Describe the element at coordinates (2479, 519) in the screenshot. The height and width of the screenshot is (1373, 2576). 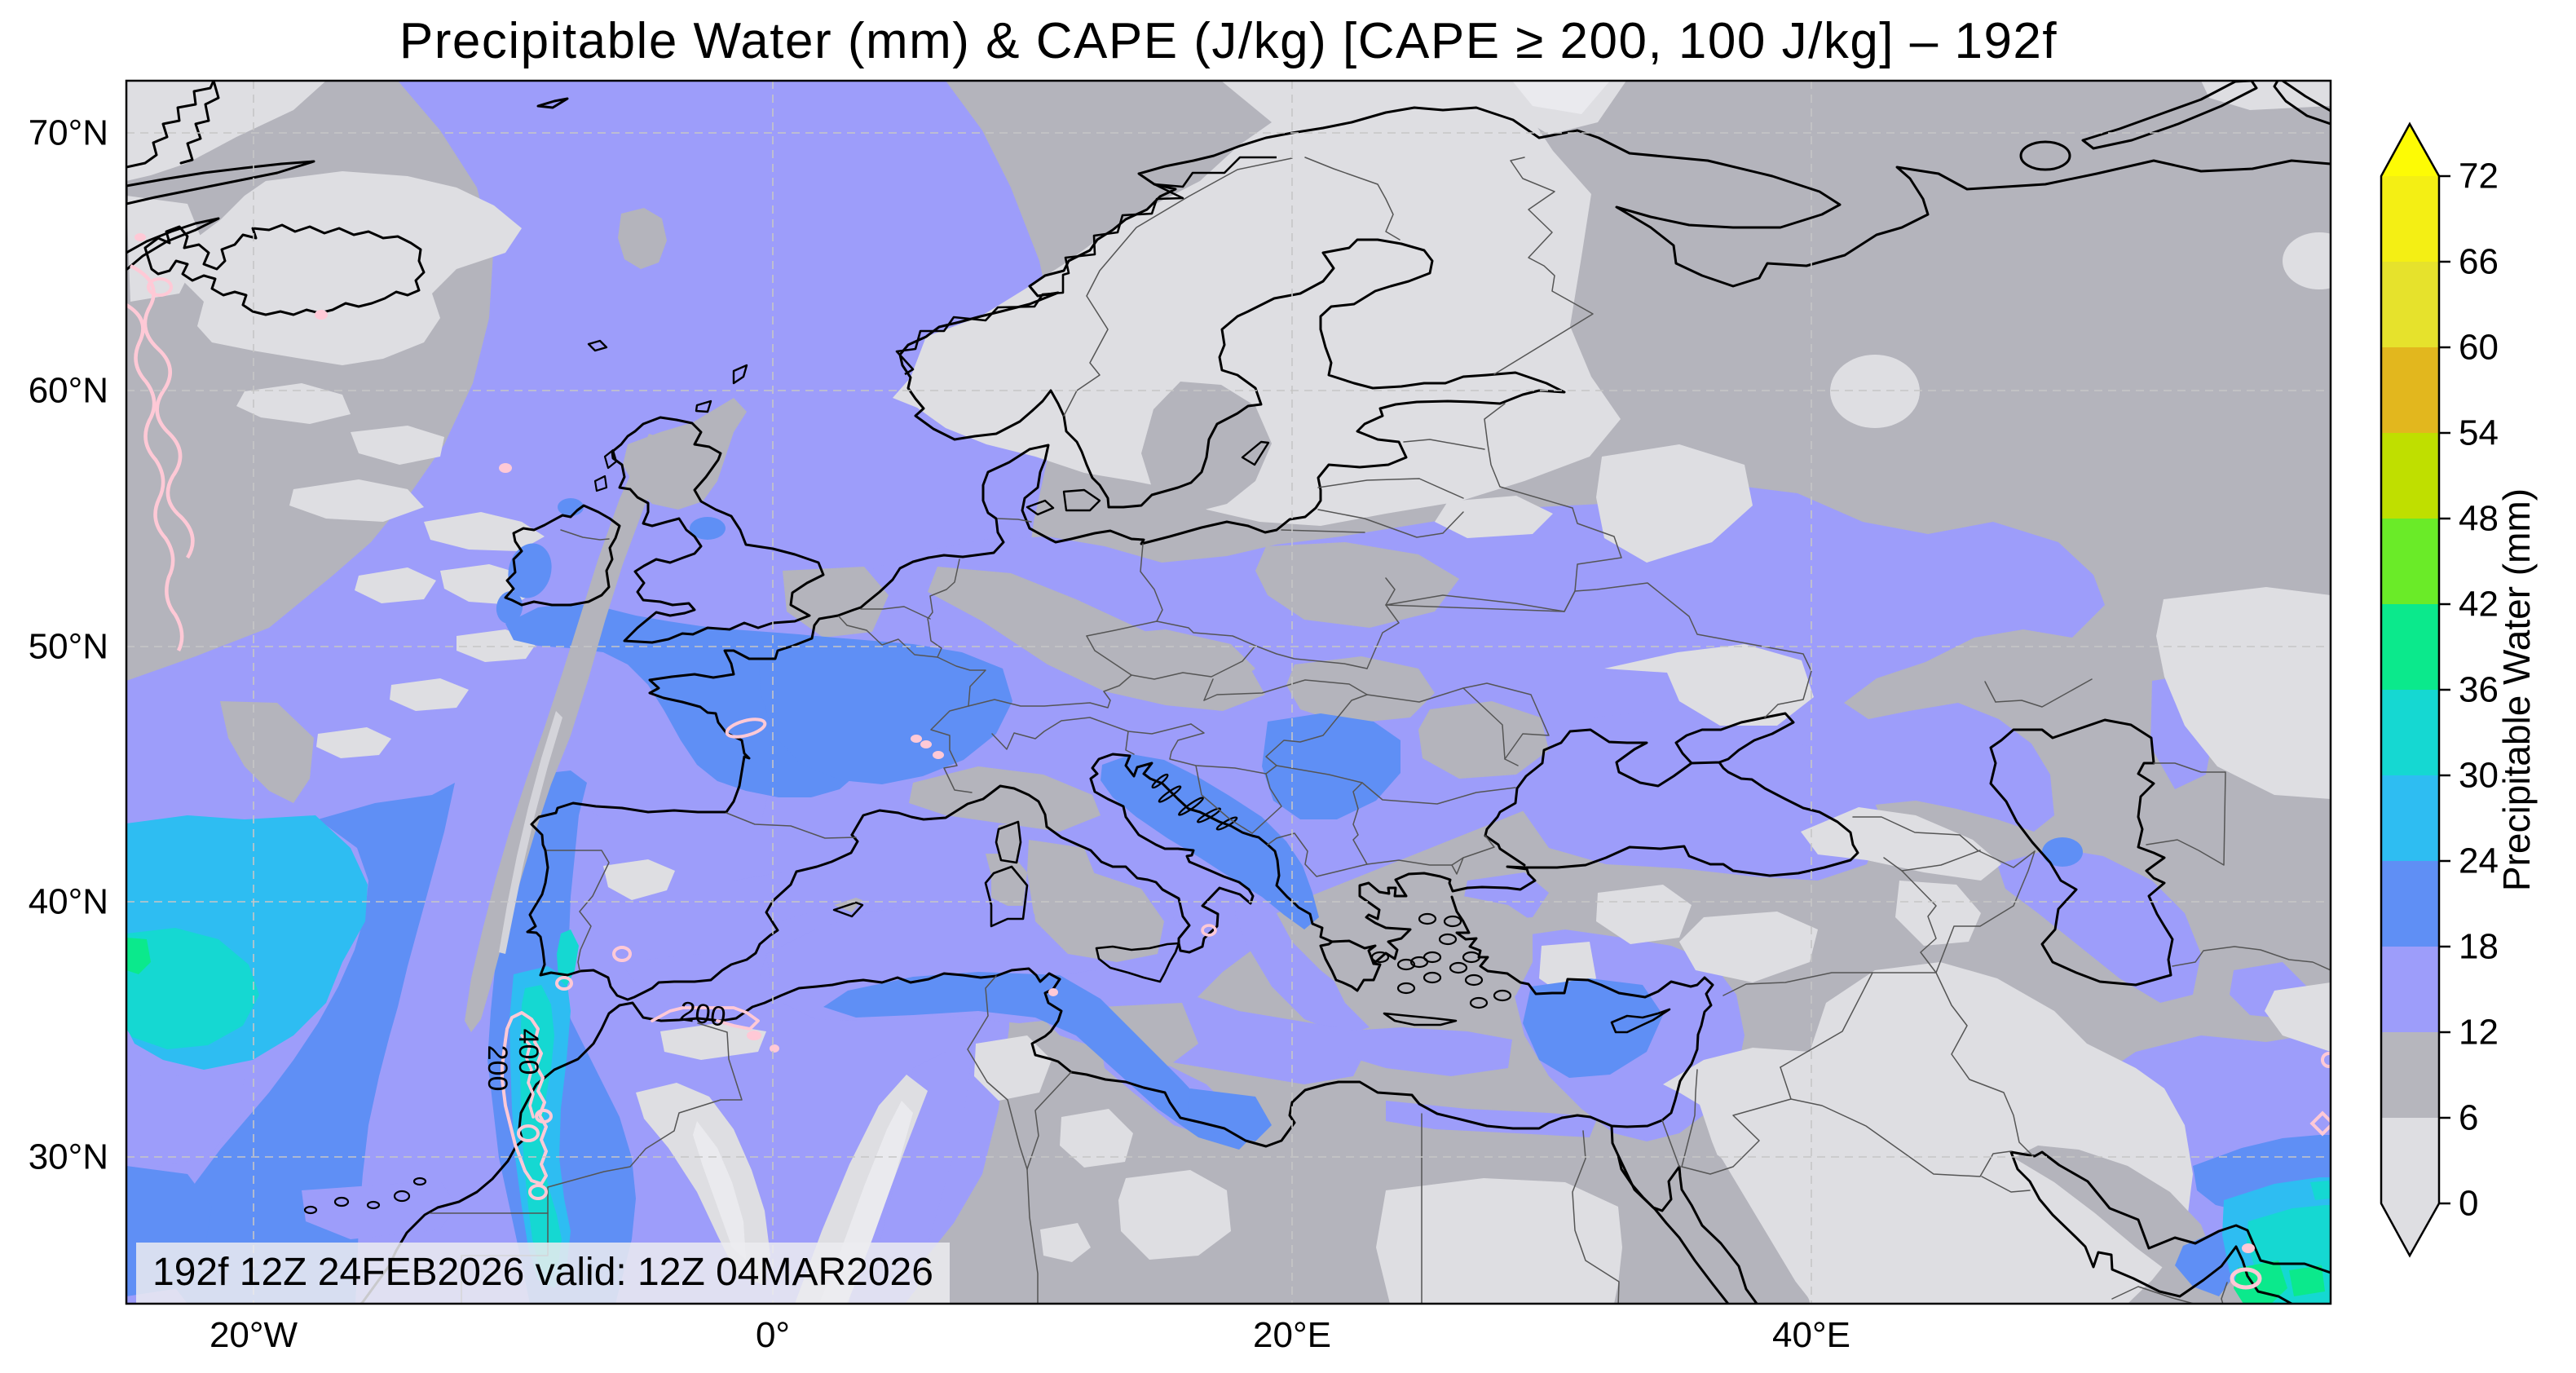
I see `svg-text: 48` at that location.